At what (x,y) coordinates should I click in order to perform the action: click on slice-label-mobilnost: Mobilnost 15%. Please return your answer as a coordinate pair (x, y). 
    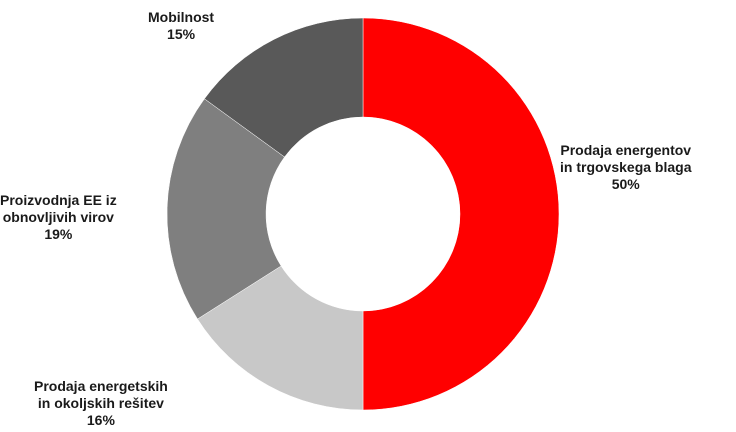
    Looking at the image, I should click on (181, 26).